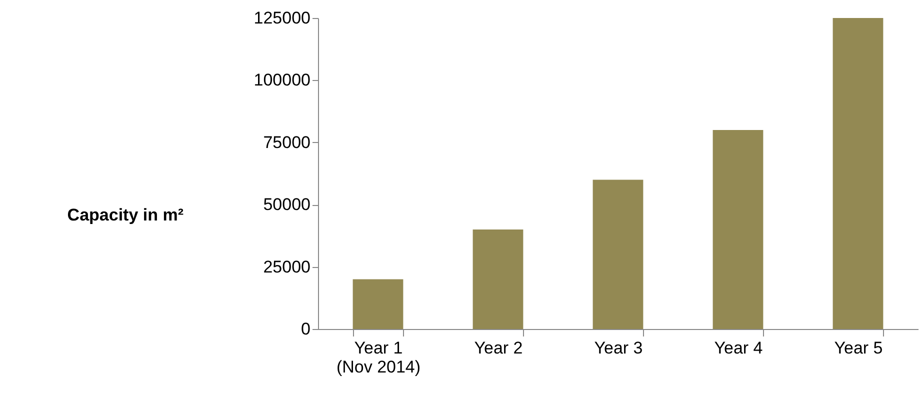 Image resolution: width=919 pixels, height=411 pixels. Describe the element at coordinates (125, 215) in the screenshot. I see `y-axis-title: Capacity in m²` at that location.